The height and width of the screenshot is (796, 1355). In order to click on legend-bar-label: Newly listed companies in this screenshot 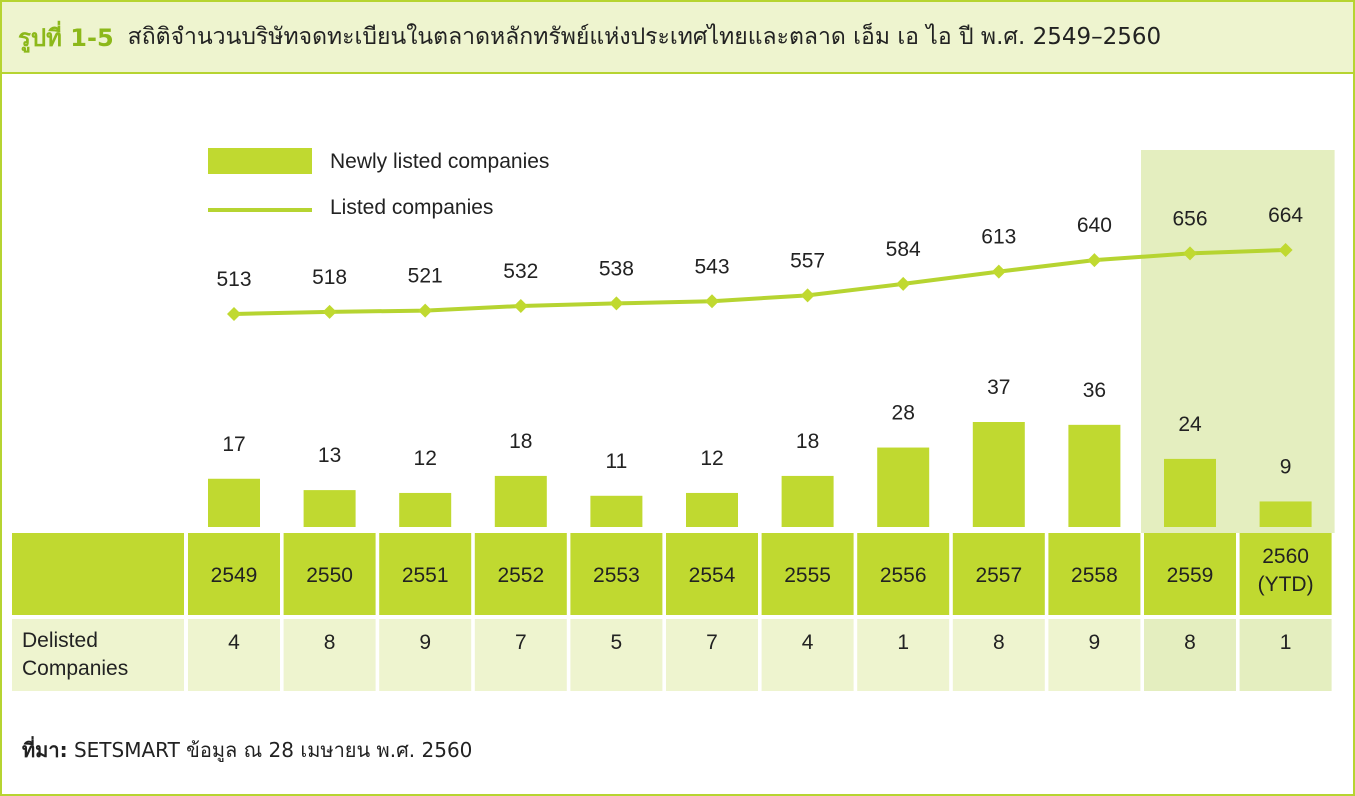, I will do `click(439, 161)`.